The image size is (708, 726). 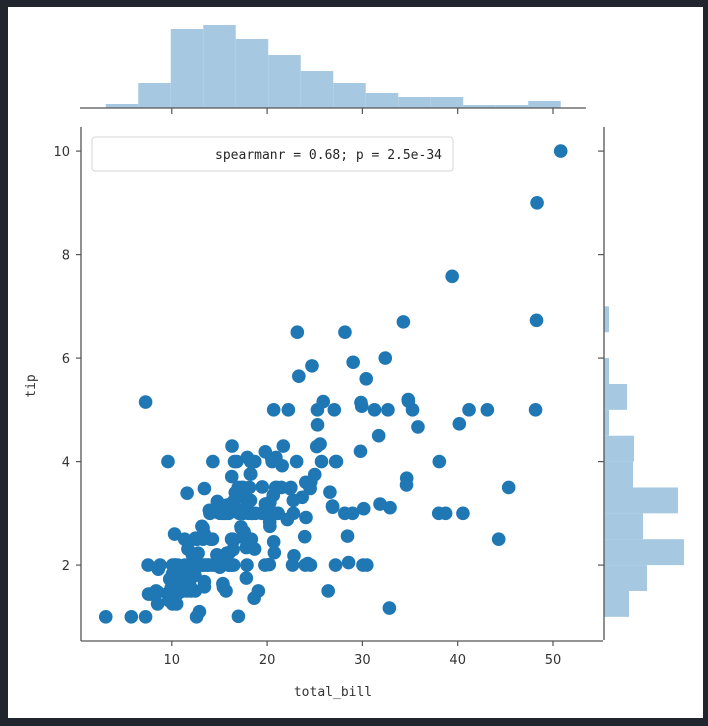 I want to click on x-tick-label: 10, so click(x=172, y=660).